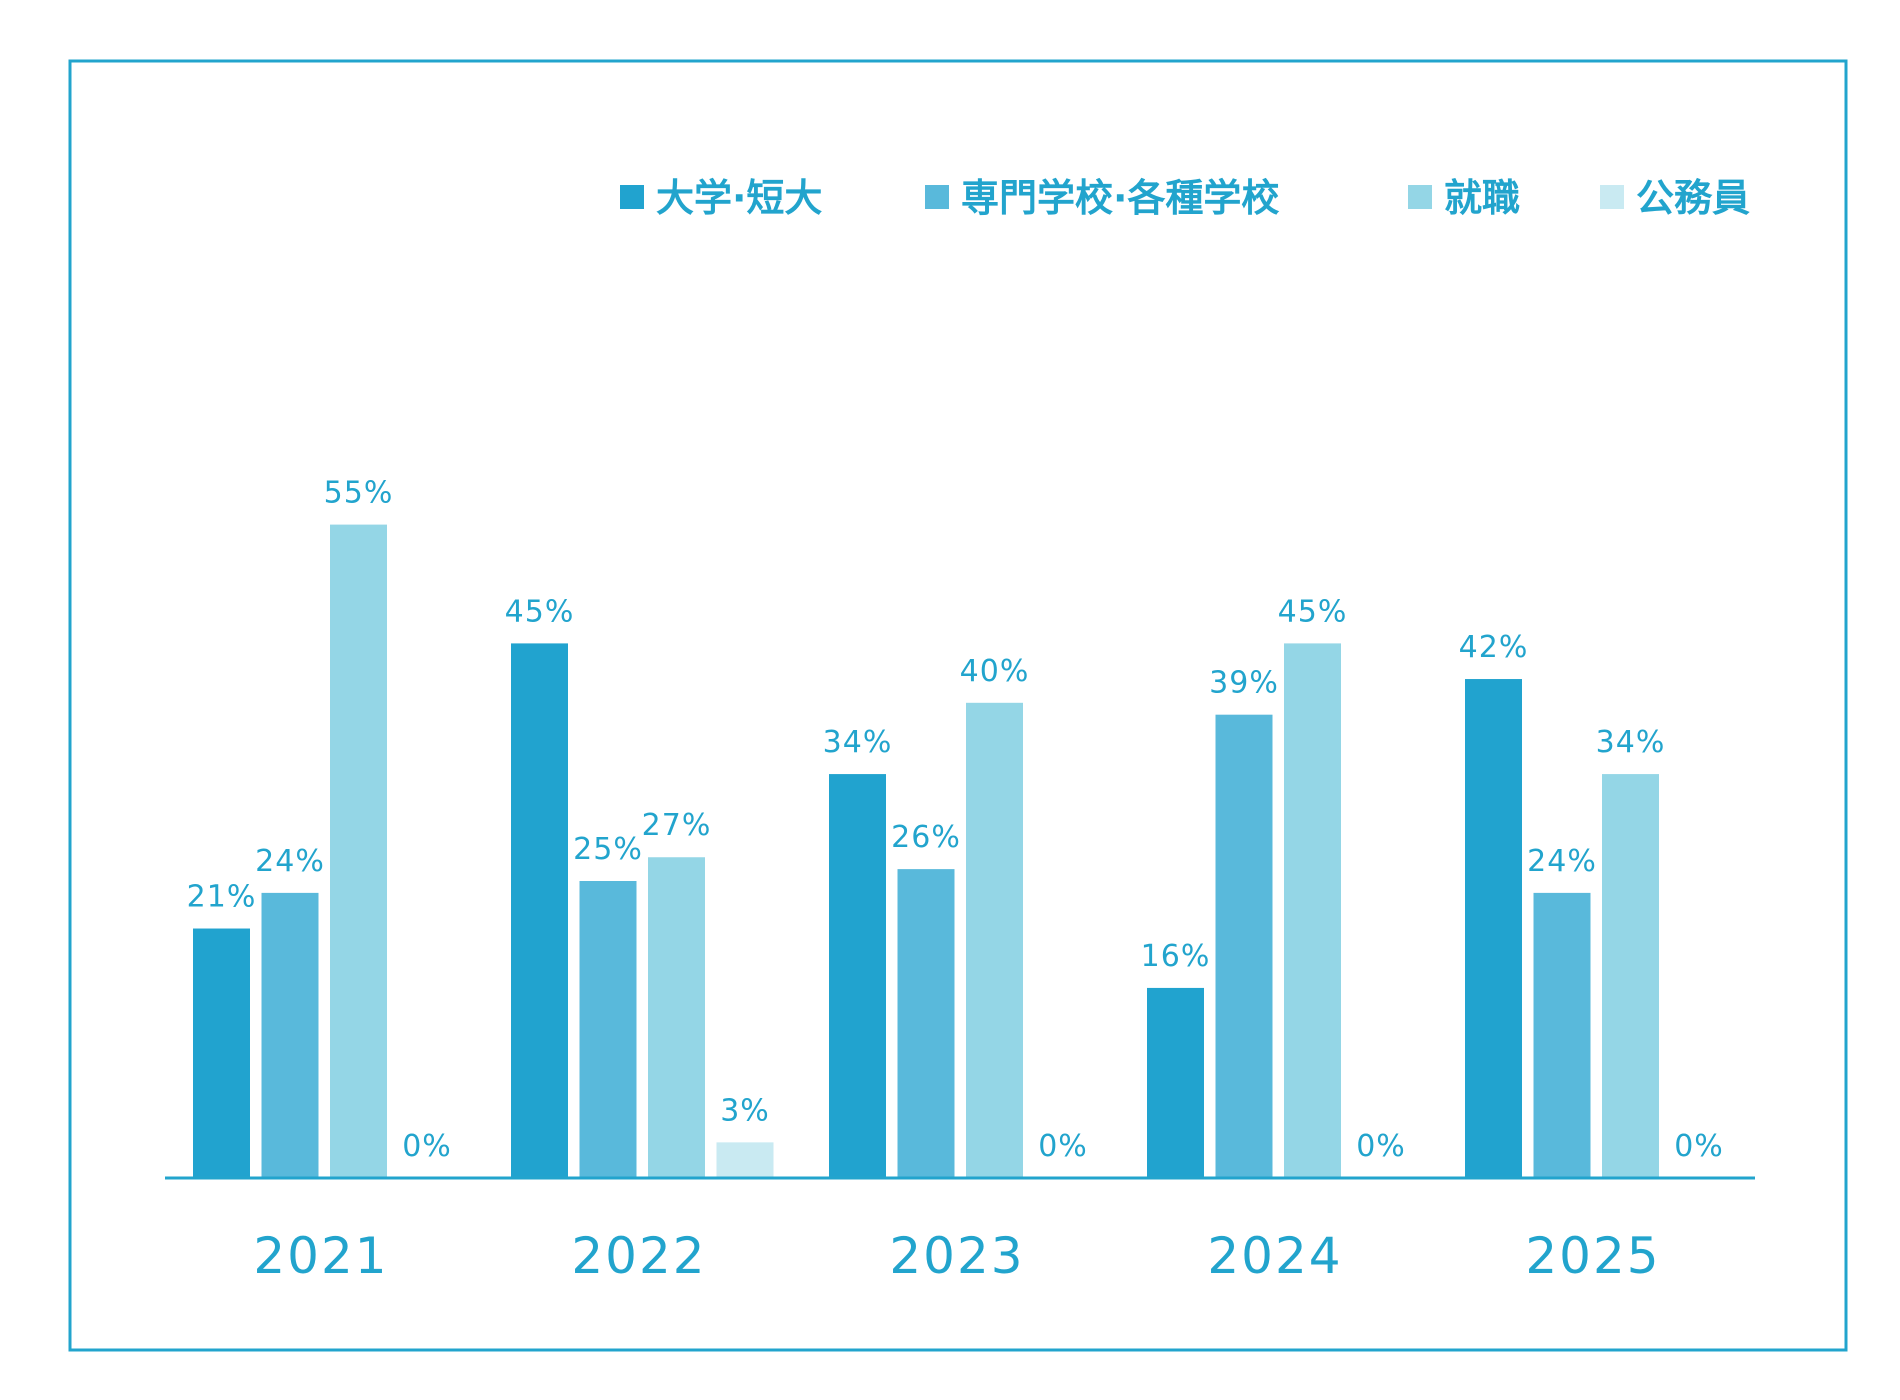 Image resolution: width=1900 pixels, height=1400 pixels. Describe the element at coordinates (1176, 956) in the screenshot. I see `value-label-2024-series-0: 16%` at that location.